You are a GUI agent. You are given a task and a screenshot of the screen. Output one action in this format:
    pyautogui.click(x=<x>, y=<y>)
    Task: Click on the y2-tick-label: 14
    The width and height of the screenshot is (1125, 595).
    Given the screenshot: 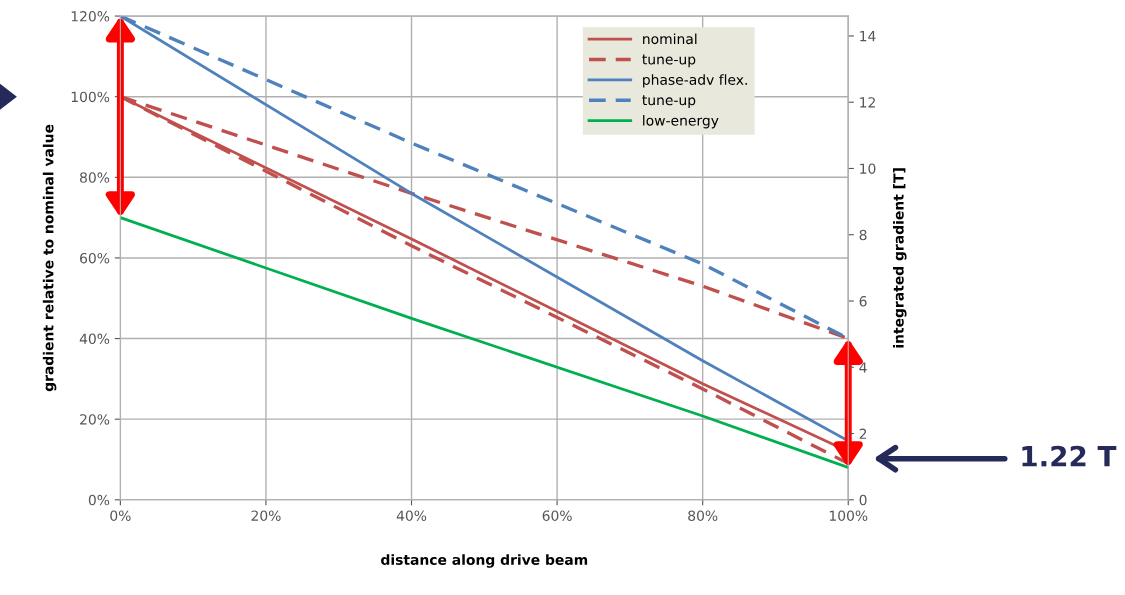 What is the action you would take?
    pyautogui.click(x=868, y=36)
    